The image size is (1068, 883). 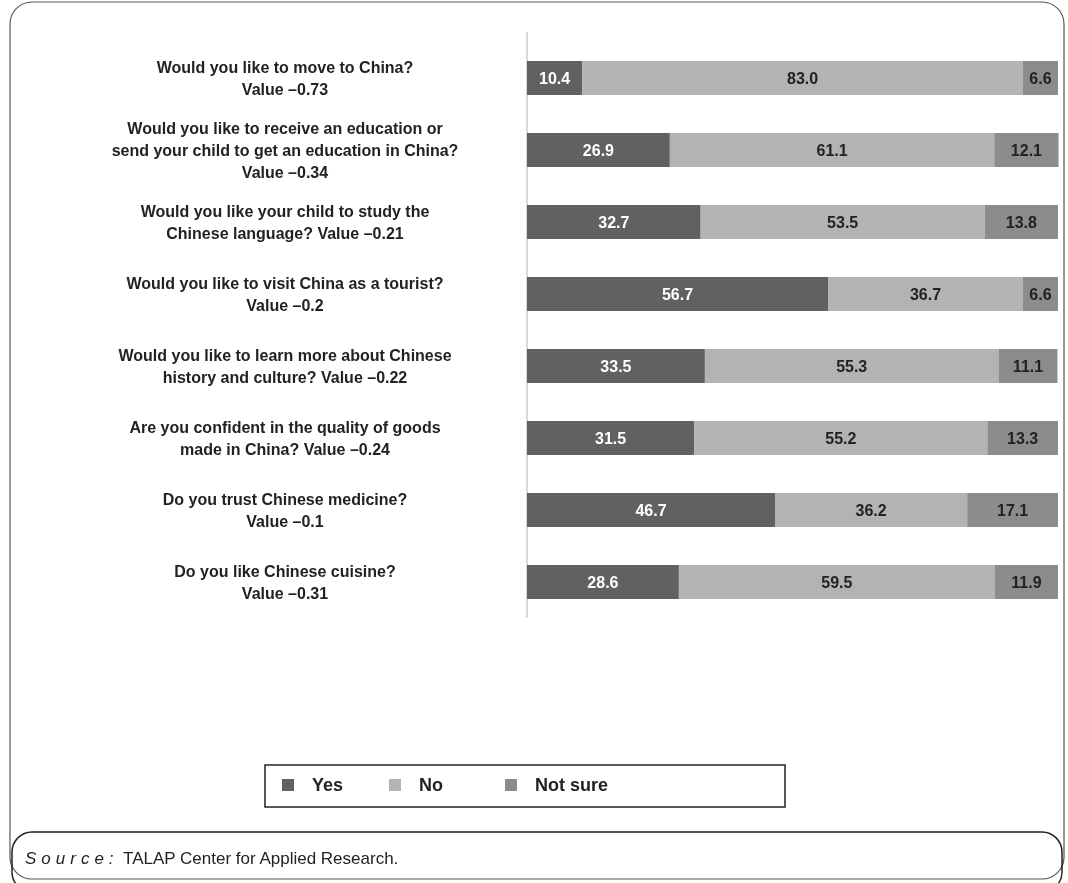 I want to click on data-label: 61.1, so click(x=832, y=150).